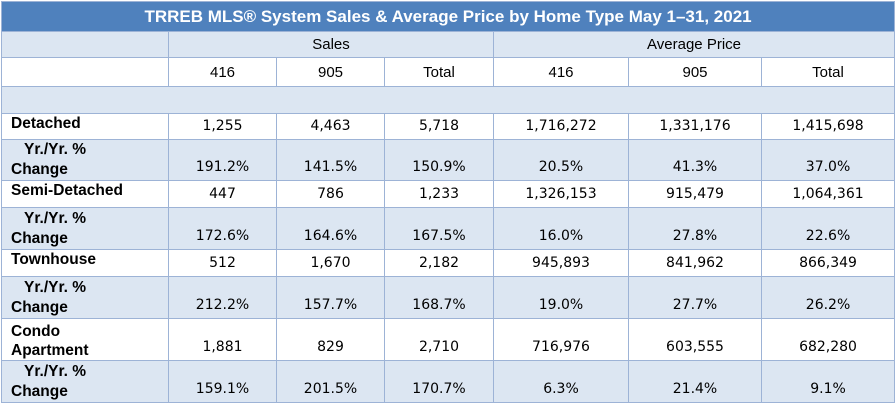  Describe the element at coordinates (695, 160) in the screenshot. I see `table-cell: 41.3%` at that location.